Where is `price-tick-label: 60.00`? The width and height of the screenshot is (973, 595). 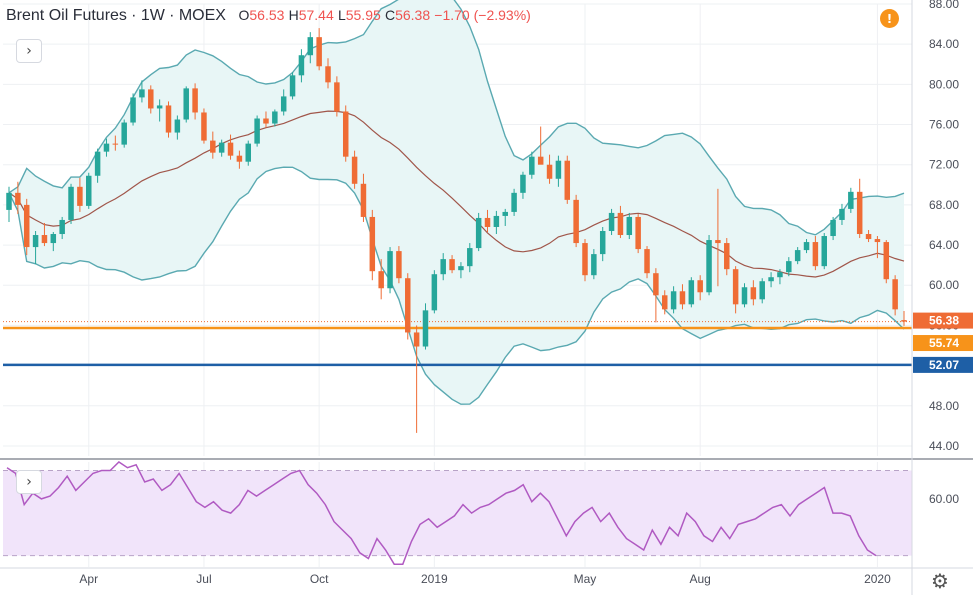 price-tick-label: 60.00 is located at coordinates (944, 285).